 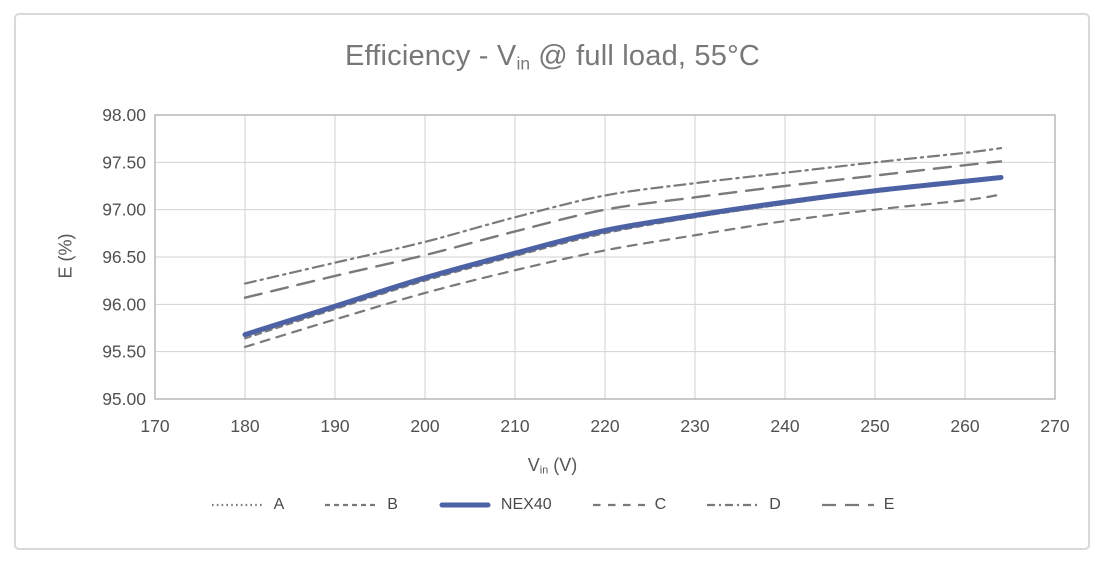 What do you see at coordinates (392, 504) in the screenshot?
I see `legend-label-B: B` at bounding box center [392, 504].